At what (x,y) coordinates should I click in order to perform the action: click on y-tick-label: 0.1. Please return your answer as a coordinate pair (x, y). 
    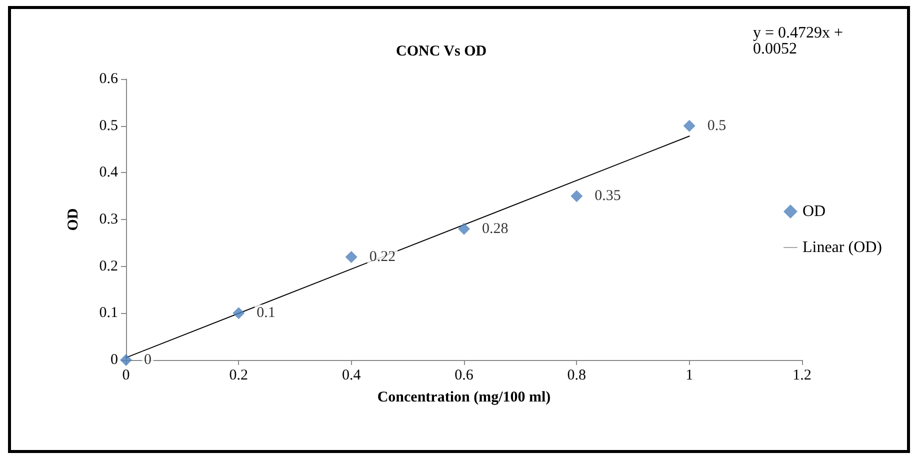
    Looking at the image, I should click on (108, 313).